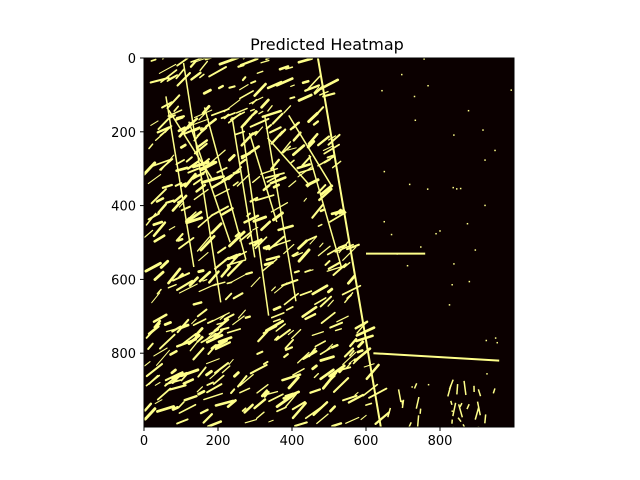  Describe the element at coordinates (292, 441) in the screenshot. I see `x-tick-label: 400` at that location.